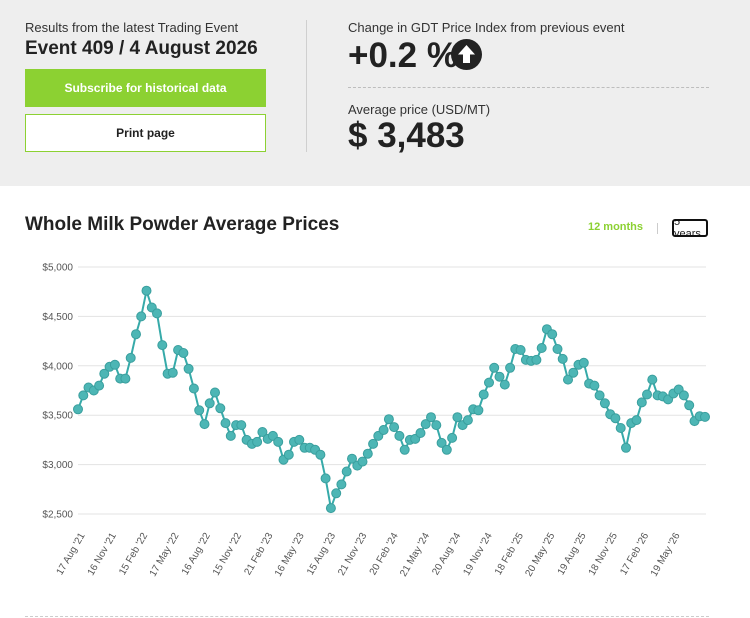 This screenshot has height=618, width=750. I want to click on arrow-up-icon, so click(466, 54).